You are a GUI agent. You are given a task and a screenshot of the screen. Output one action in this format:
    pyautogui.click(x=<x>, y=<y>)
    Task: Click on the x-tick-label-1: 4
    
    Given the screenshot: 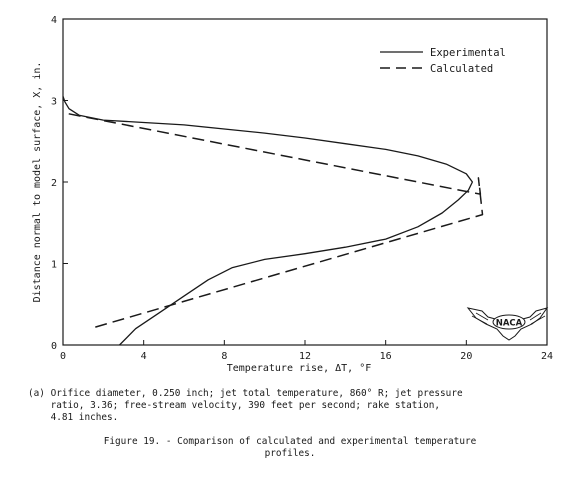 What is the action you would take?
    pyautogui.click(x=144, y=356)
    